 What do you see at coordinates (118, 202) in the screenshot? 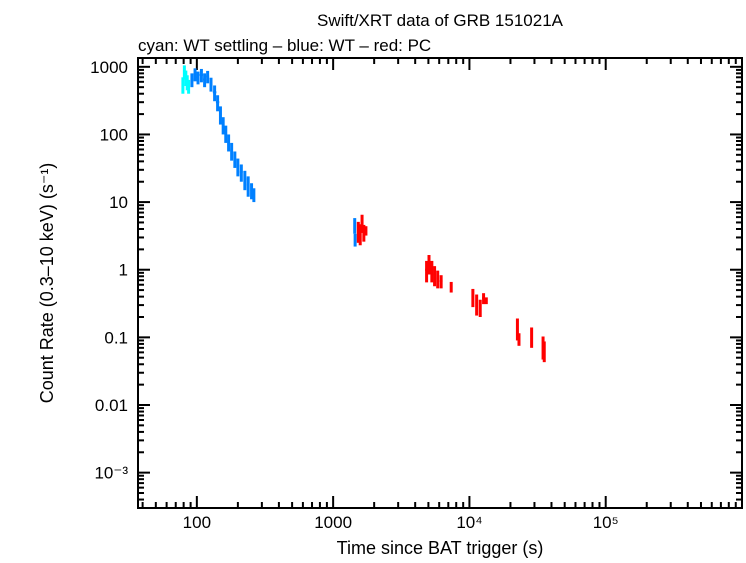
I see `y-tick-label: 10` at bounding box center [118, 202].